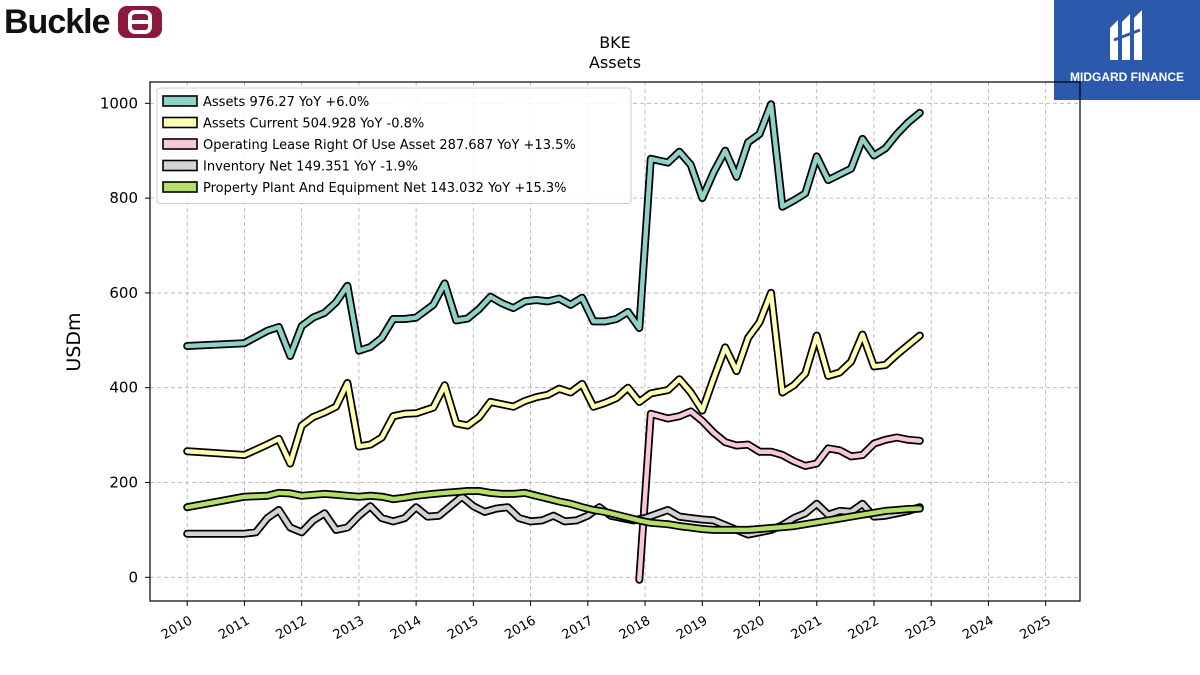 The height and width of the screenshot is (675, 1200). I want to click on chart-subtitle: Assets, so click(615, 62).